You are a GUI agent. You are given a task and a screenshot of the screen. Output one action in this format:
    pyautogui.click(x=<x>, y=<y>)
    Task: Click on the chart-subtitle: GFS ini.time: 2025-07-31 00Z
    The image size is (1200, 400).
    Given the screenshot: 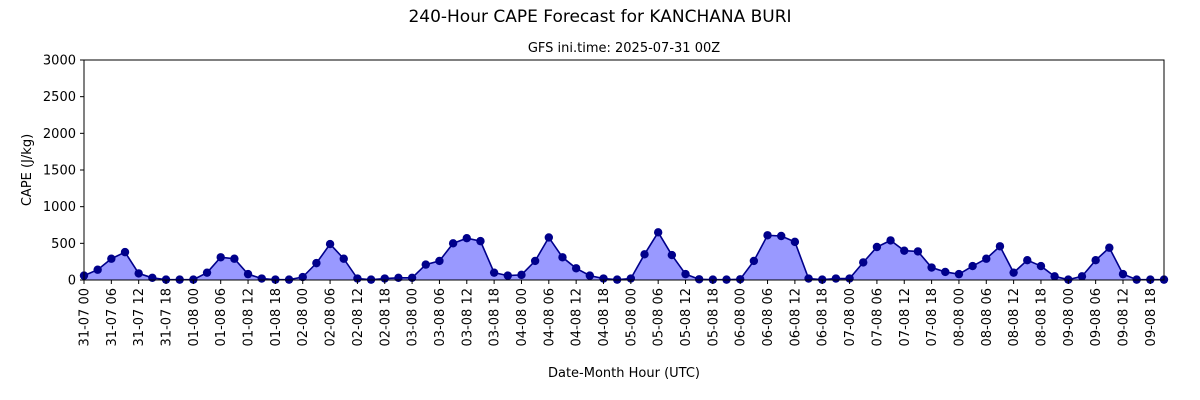 What is the action you would take?
    pyautogui.click(x=624, y=48)
    